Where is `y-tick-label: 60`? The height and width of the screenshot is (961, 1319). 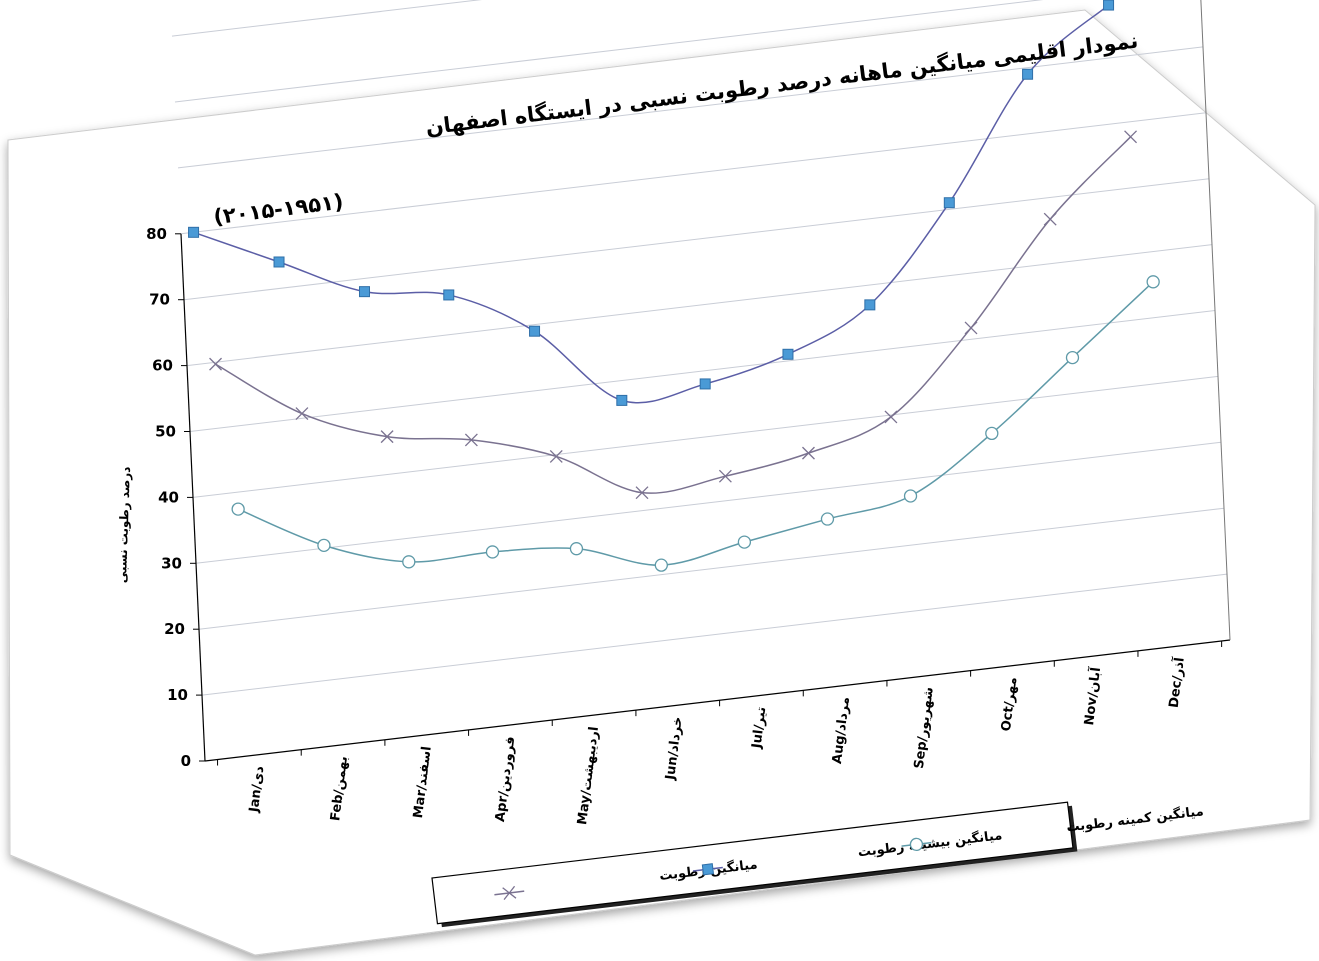 y-tick-label: 60 is located at coordinates (162, 366).